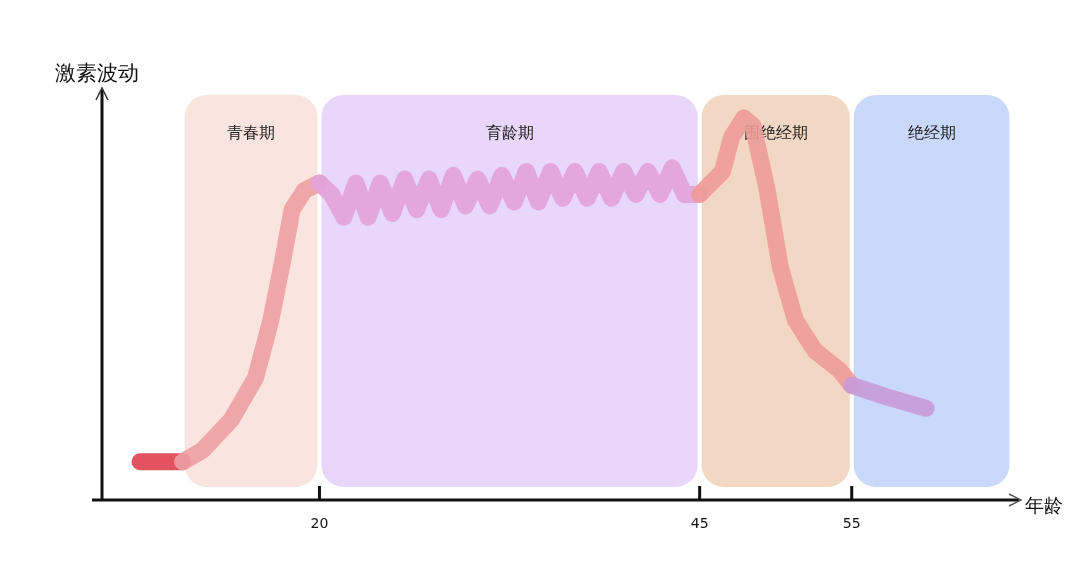  I want to click on y-axis-title: 激素波动, so click(97, 73).